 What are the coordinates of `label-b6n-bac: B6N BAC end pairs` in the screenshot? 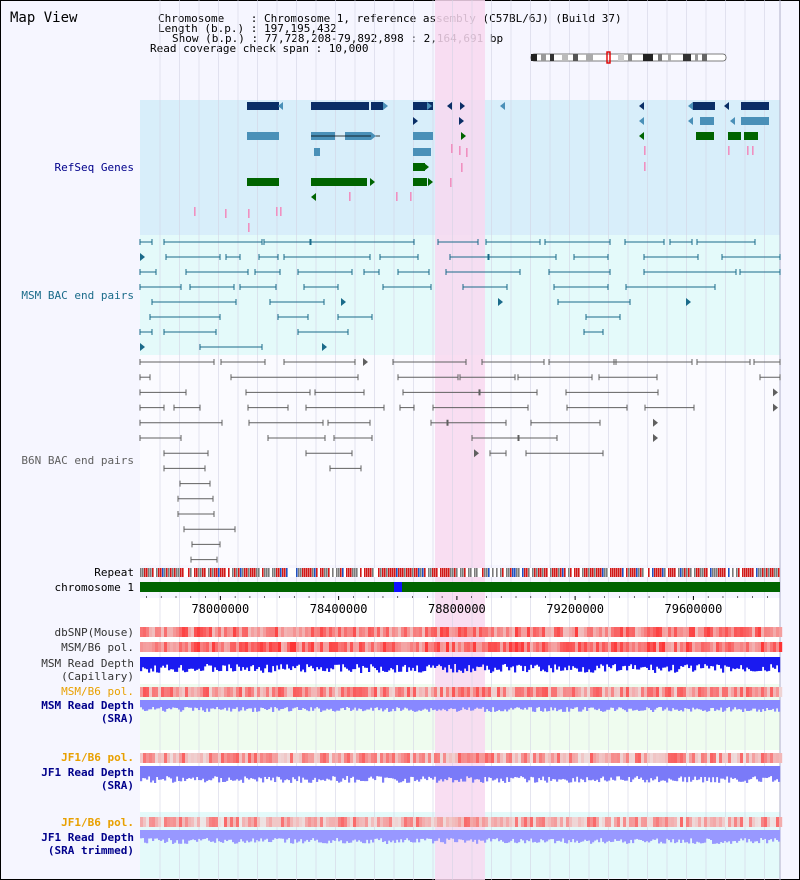 It's located at (77, 460).